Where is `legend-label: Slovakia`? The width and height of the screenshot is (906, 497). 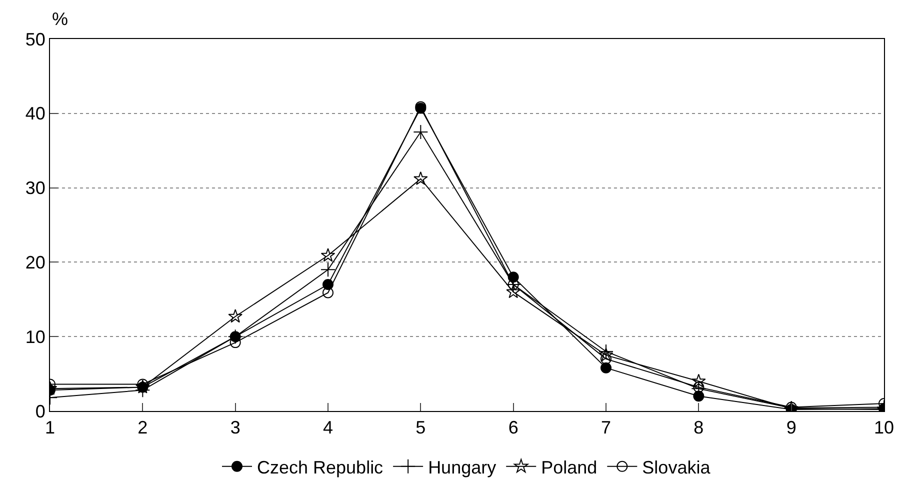 legend-label: Slovakia is located at coordinates (677, 467).